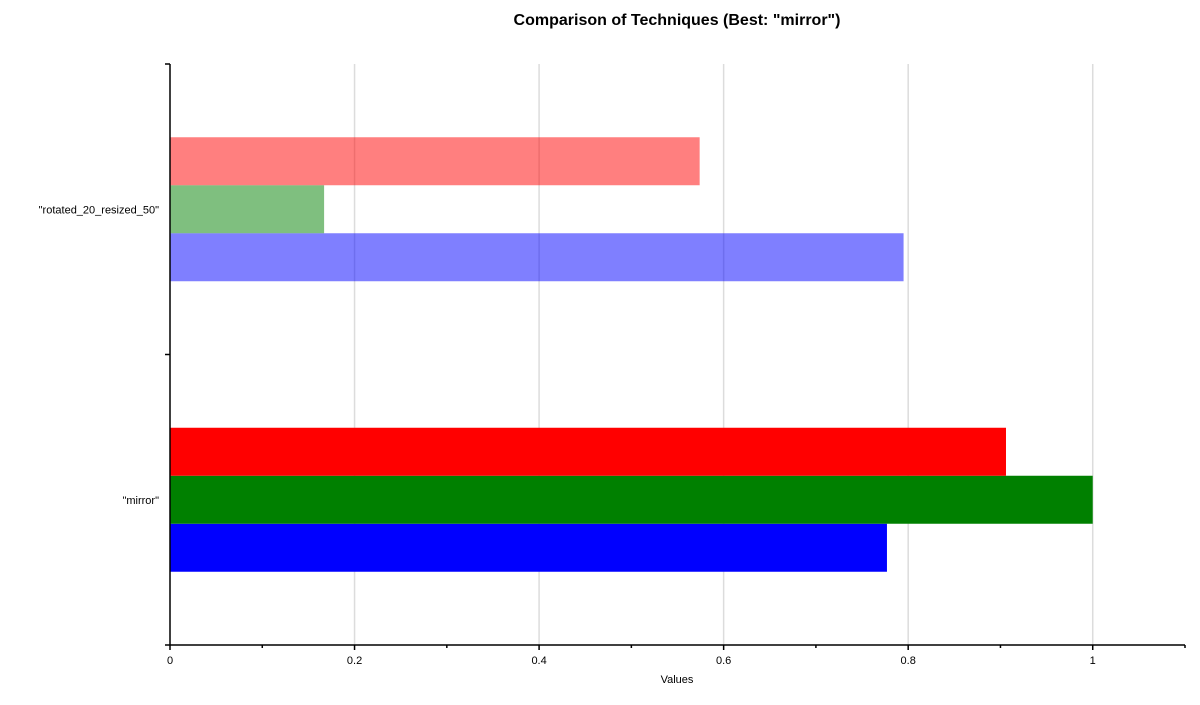 This screenshot has height=705, width=1200. I want to click on x-tick-label: 1, so click(1093, 661).